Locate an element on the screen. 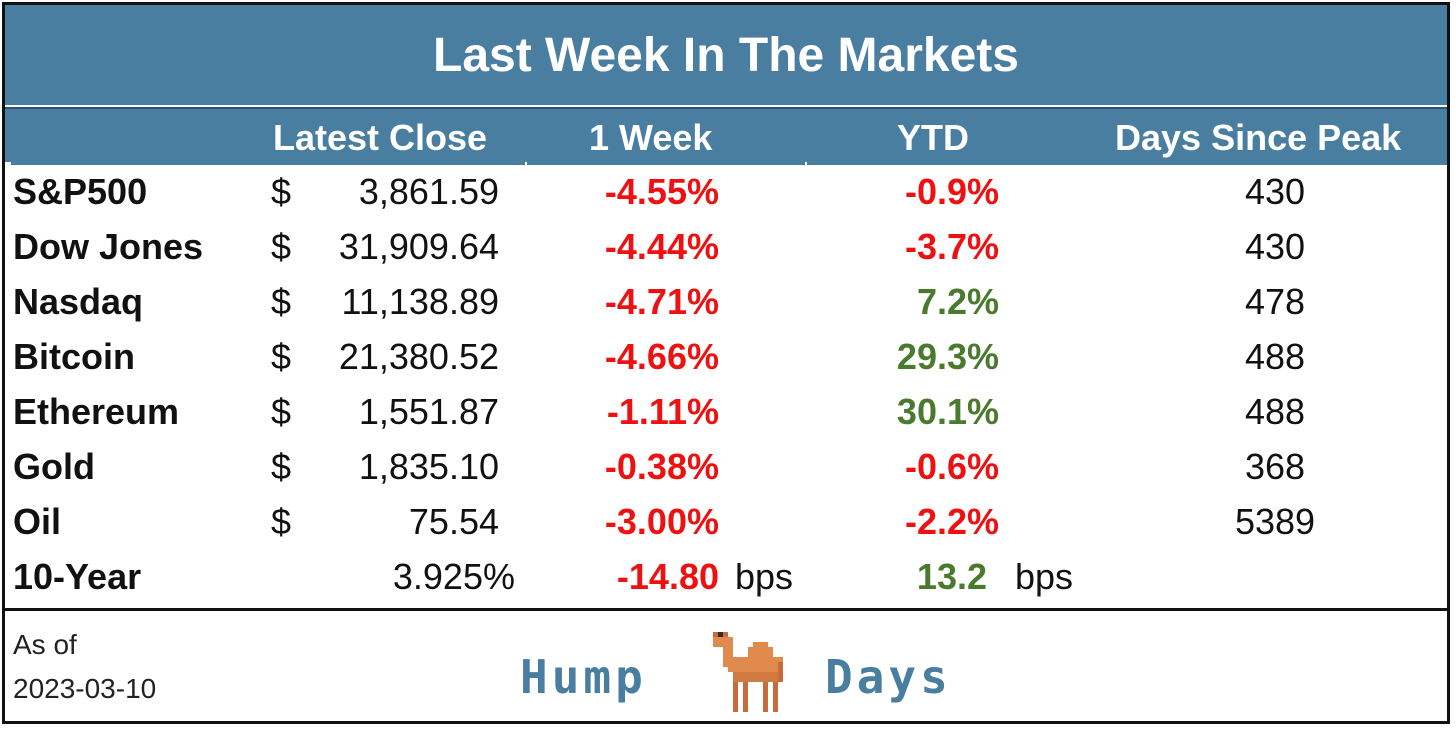 The width and height of the screenshot is (1456, 730). latest-close-value: 1,551.87 is located at coordinates (428, 411).